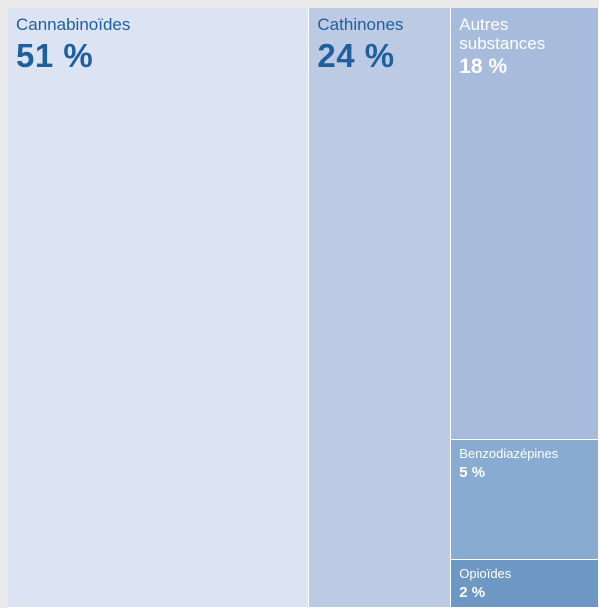 The height and width of the screenshot is (608, 599). What do you see at coordinates (483, 67) in the screenshot?
I see `tile-autres-substances-value: 18 %` at bounding box center [483, 67].